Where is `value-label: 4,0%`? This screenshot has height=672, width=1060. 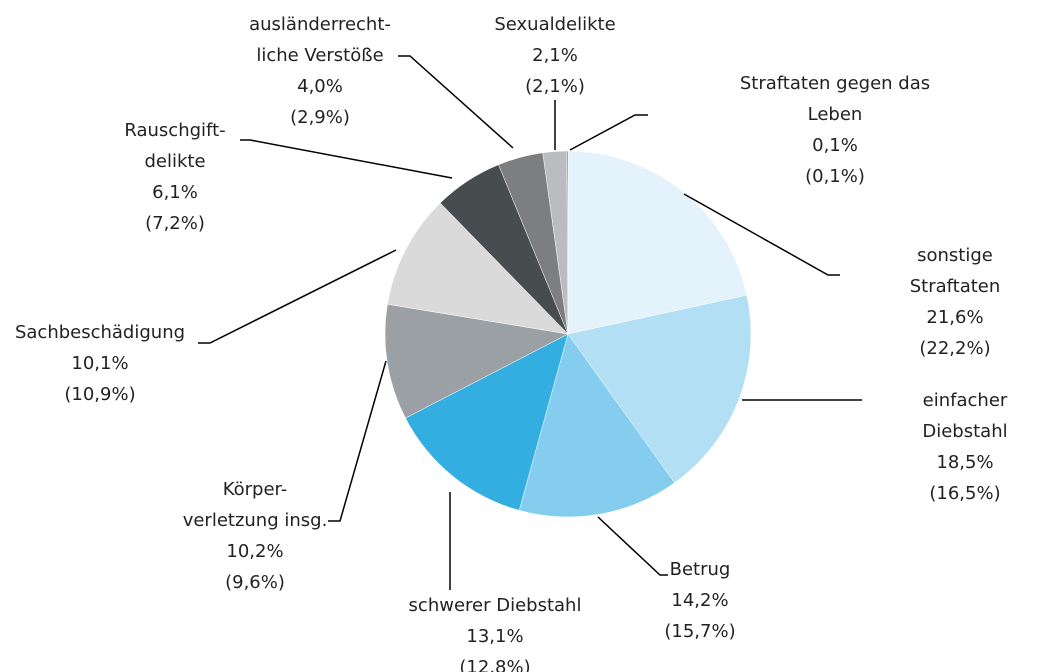
value-label: 4,0% is located at coordinates (320, 86).